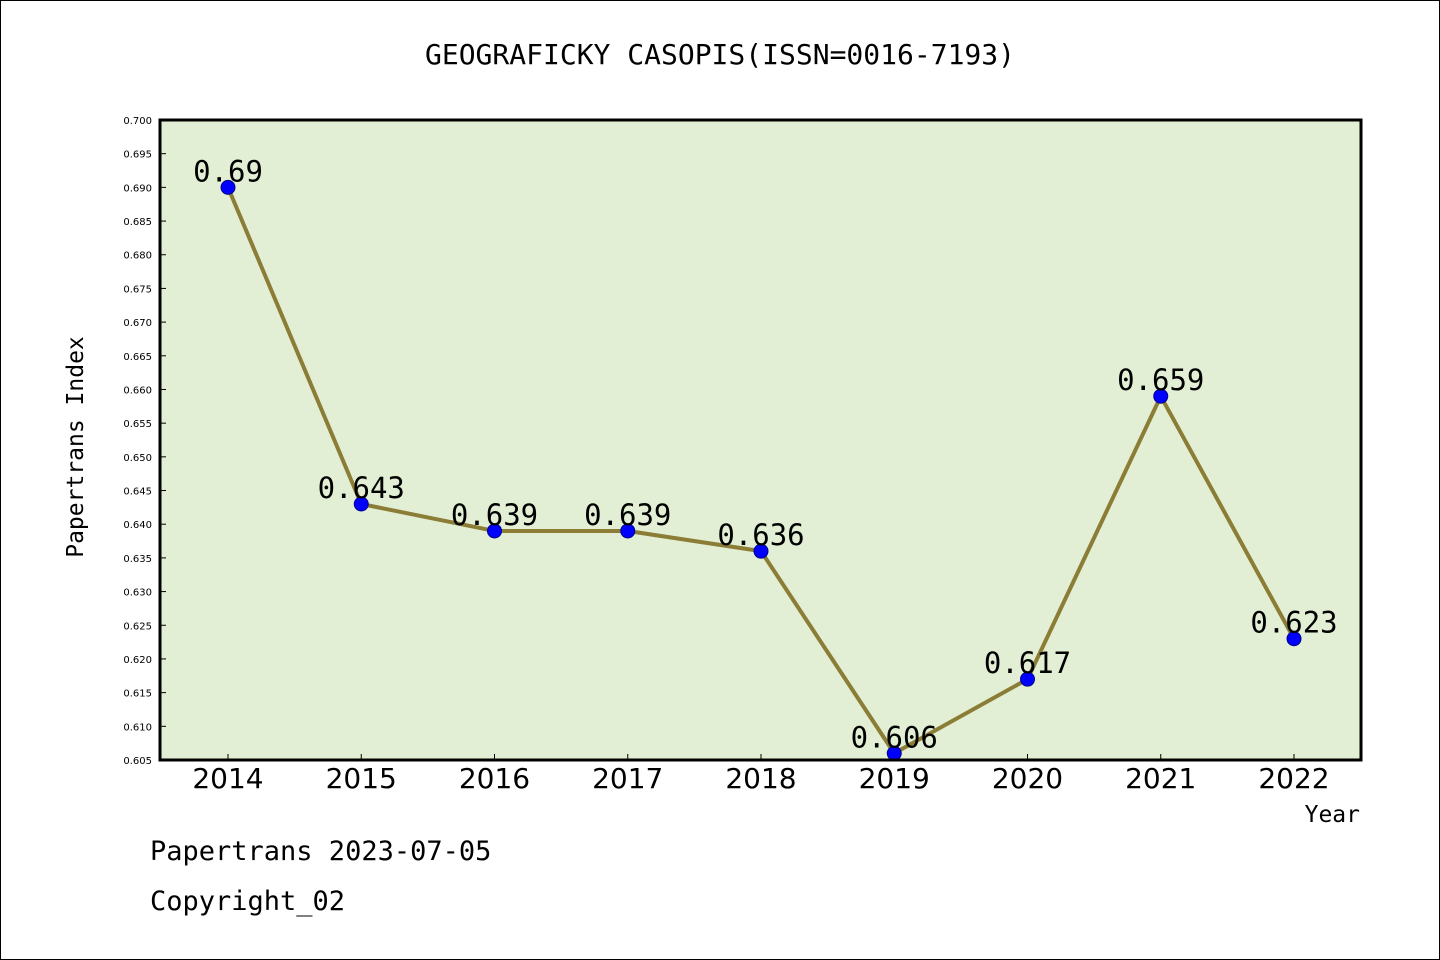 Image resolution: width=1440 pixels, height=960 pixels. I want to click on y-tick-label: 0.635, so click(137, 559).